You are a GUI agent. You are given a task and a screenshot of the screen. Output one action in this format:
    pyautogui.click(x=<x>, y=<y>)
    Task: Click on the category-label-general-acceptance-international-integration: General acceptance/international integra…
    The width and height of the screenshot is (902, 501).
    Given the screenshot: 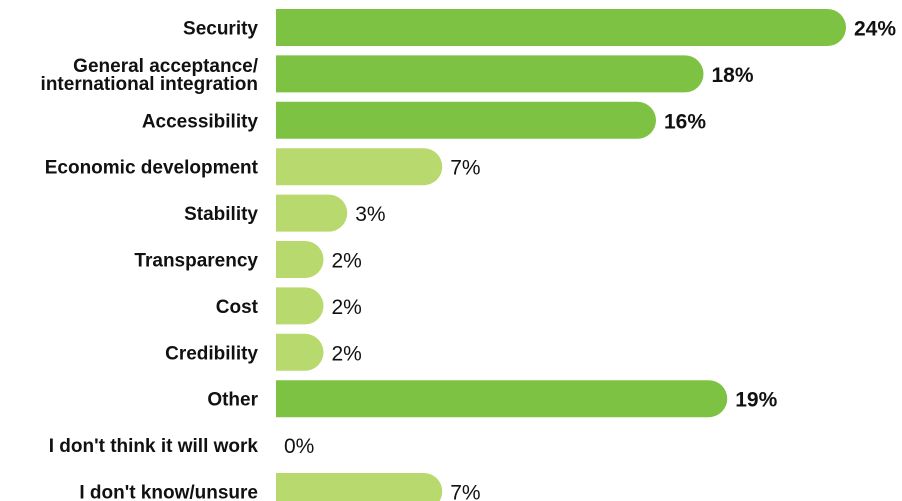 What is the action you would take?
    pyautogui.click(x=150, y=75)
    